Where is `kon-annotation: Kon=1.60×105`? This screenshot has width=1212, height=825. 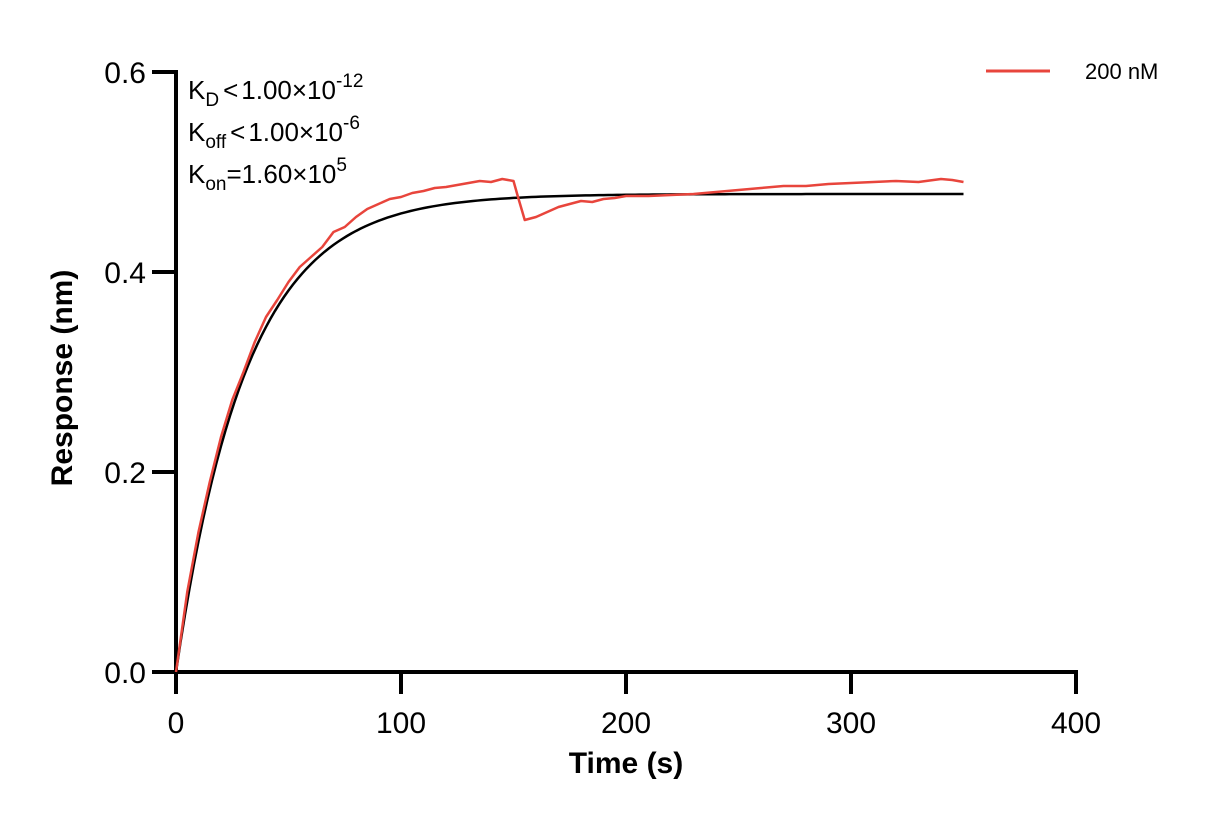 kon-annotation: Kon=1.60×105 is located at coordinates (267, 175).